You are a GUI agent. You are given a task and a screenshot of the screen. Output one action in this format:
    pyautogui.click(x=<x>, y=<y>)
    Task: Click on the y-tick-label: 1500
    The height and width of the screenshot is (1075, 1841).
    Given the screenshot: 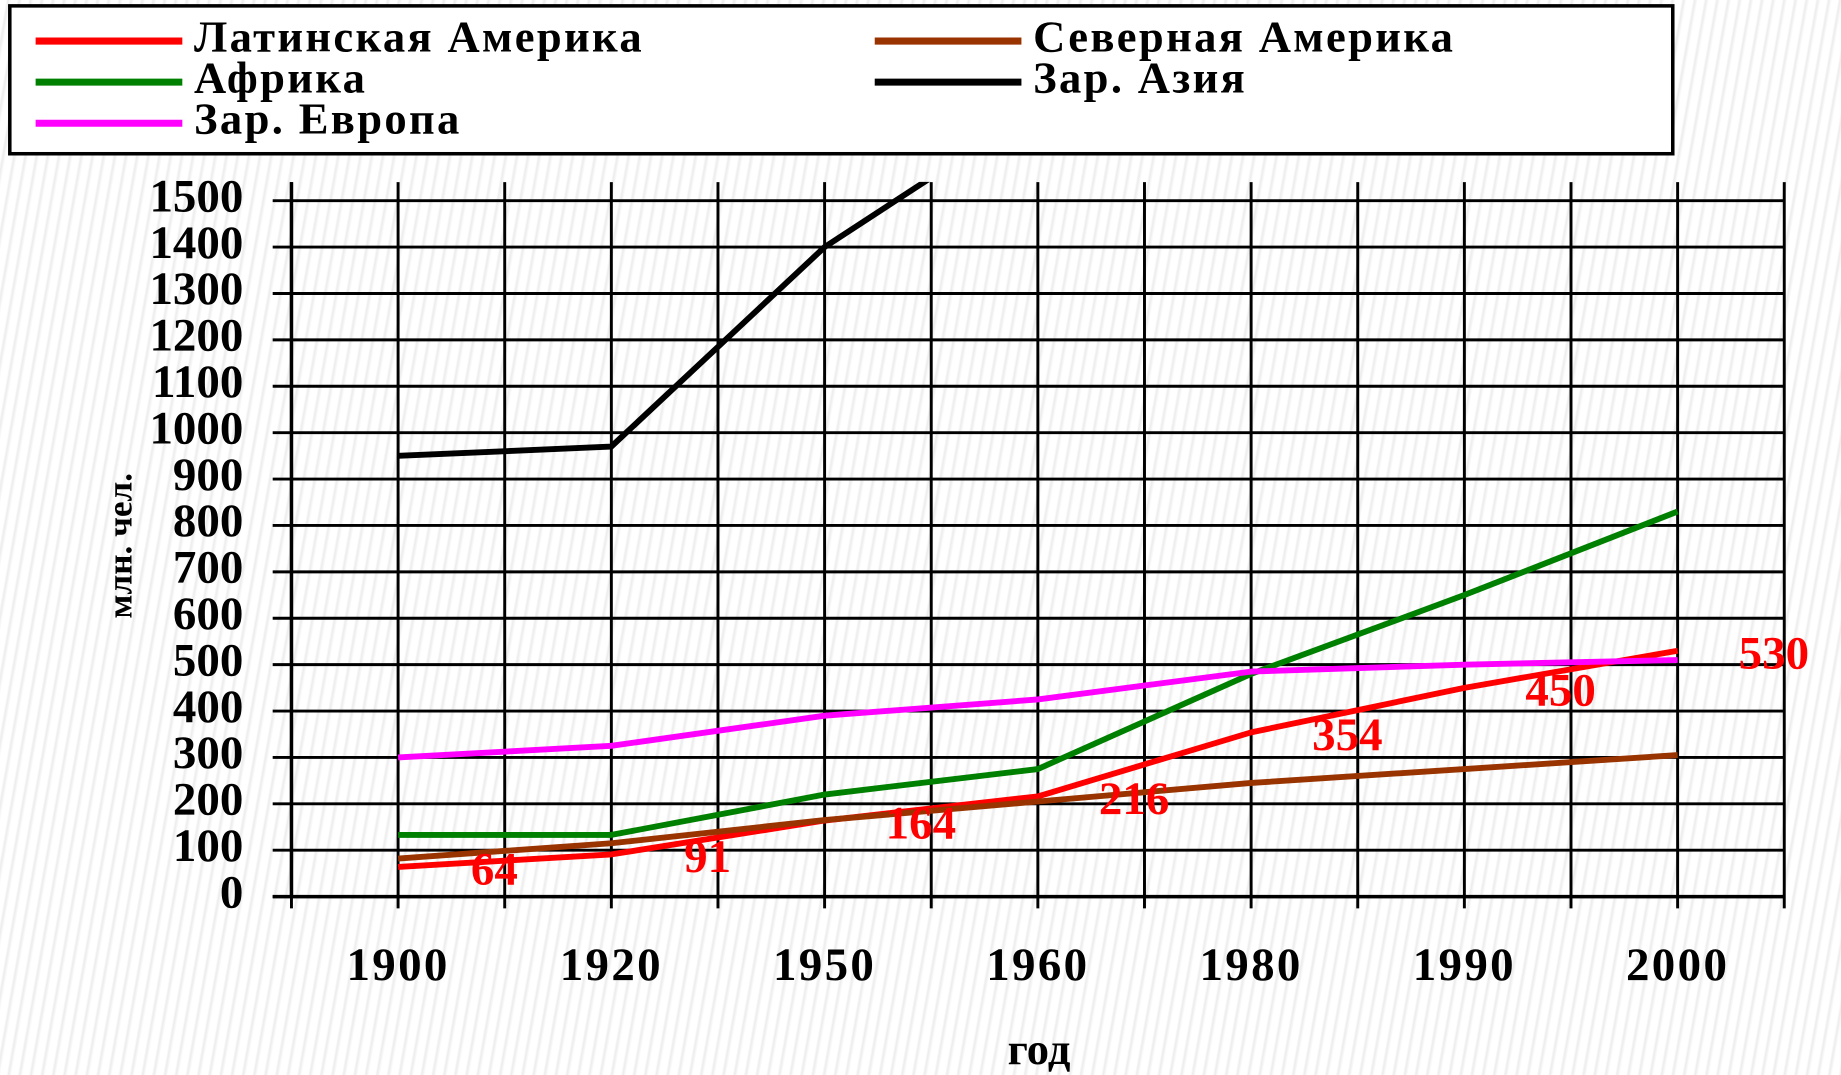 What is the action you would take?
    pyautogui.click(x=196, y=196)
    